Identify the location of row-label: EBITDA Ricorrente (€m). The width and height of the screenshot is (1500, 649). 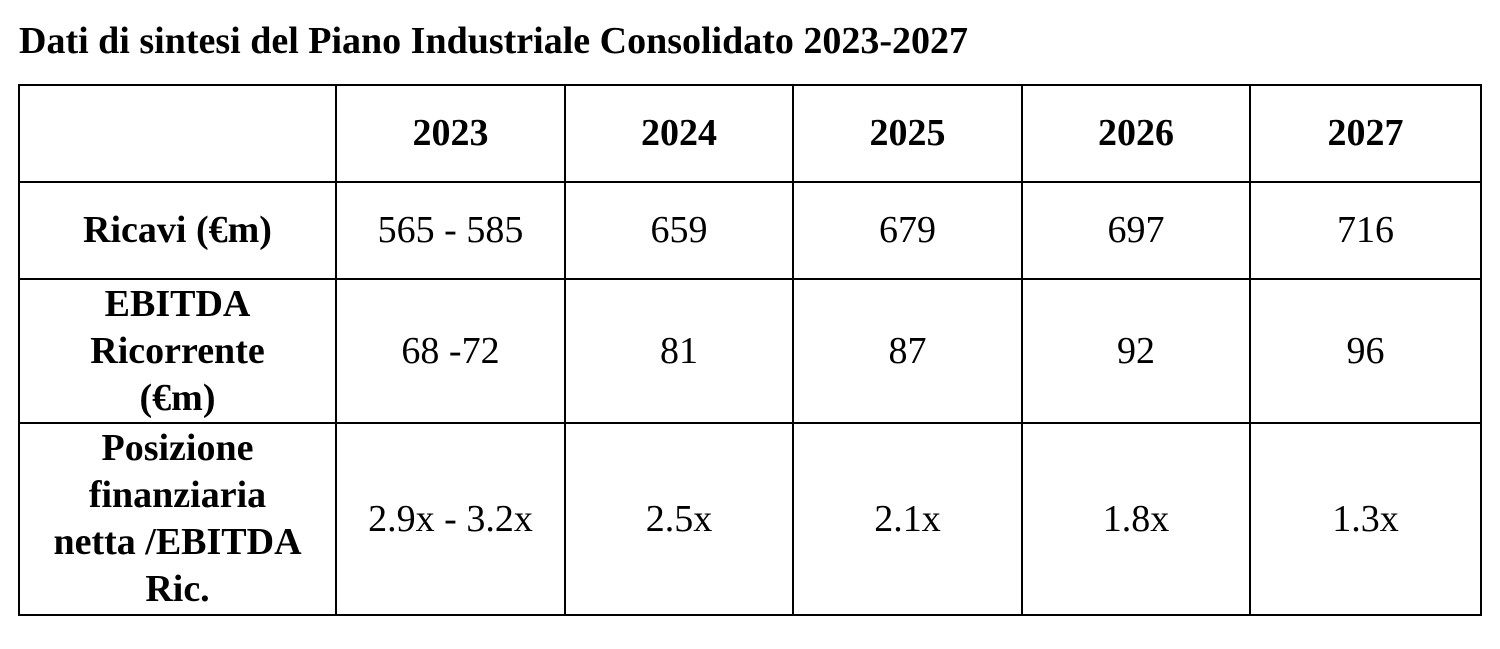
(177, 351).